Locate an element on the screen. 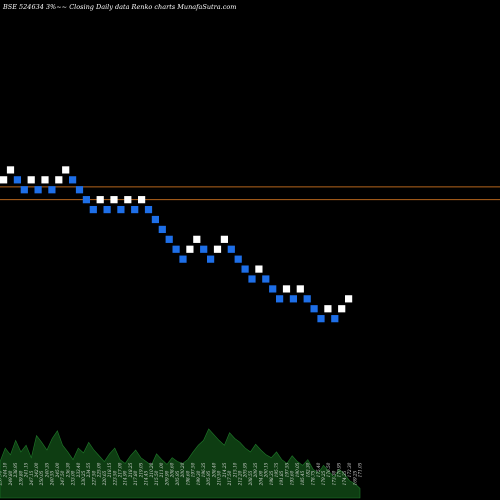  volume-label: 197.55 is located at coordinates (286, 469).